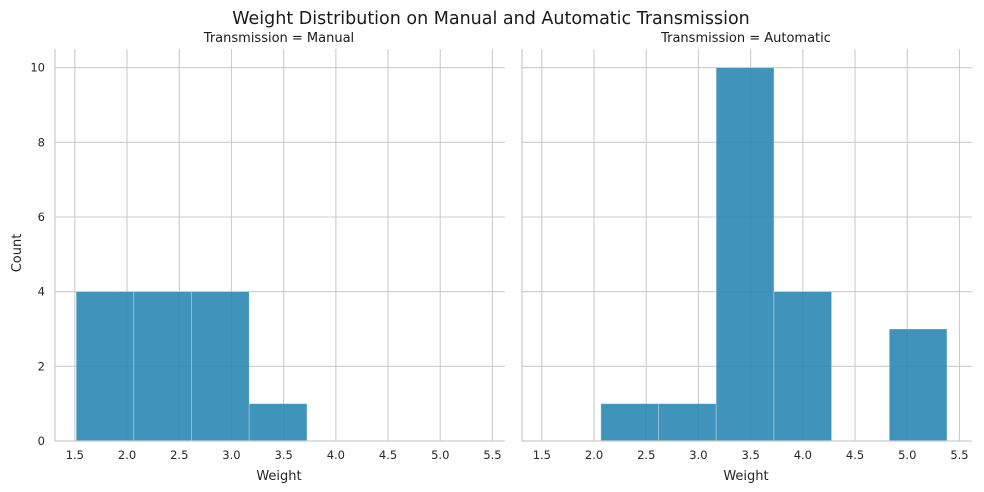 This screenshot has height=492, width=984. What do you see at coordinates (17, 253) in the screenshot?
I see `y-axis-label: Count` at bounding box center [17, 253].